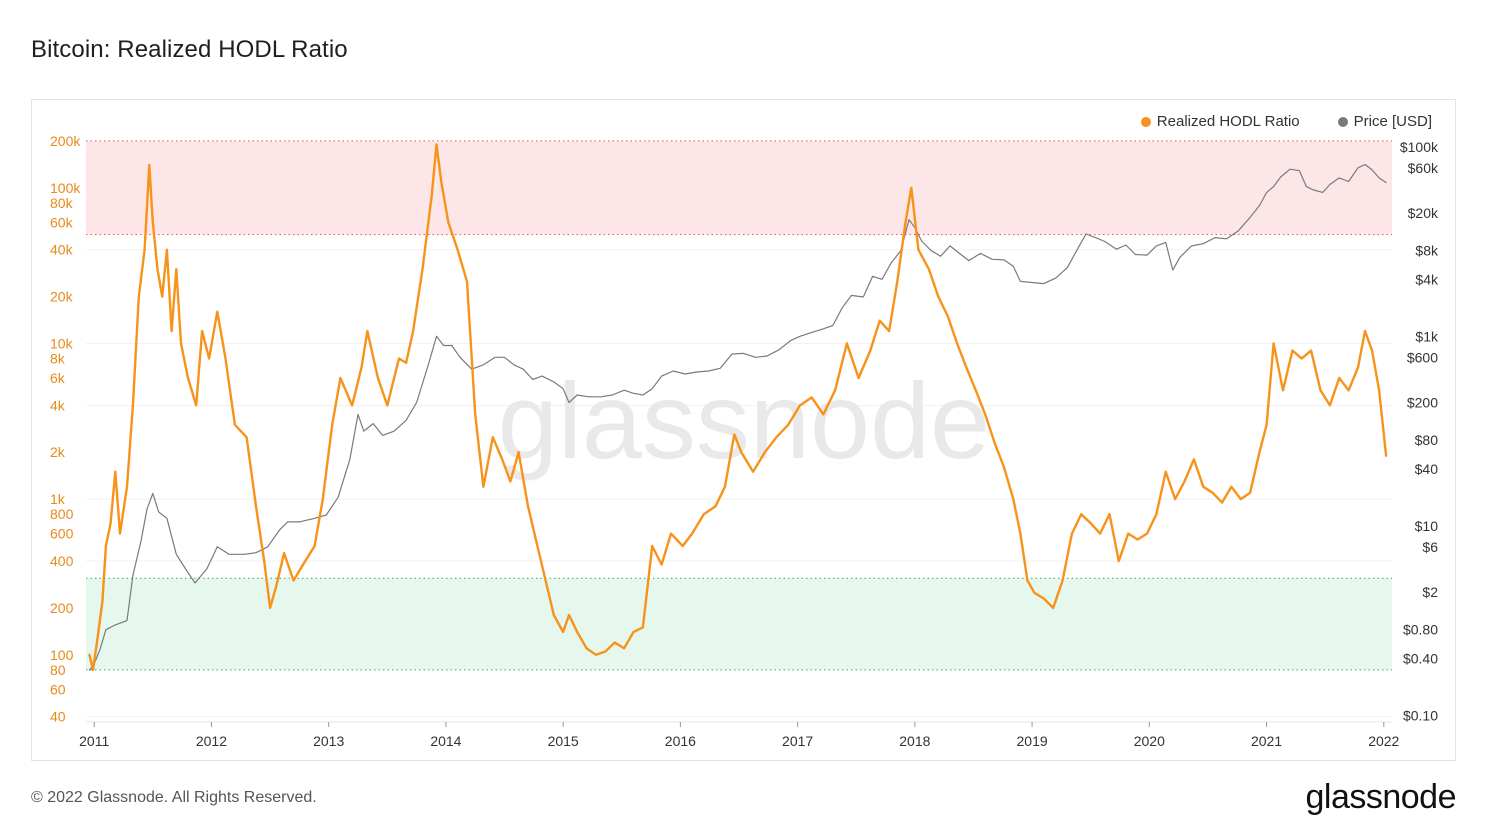  I want to click on x-axis-tick-label: 2021, so click(1266, 741).